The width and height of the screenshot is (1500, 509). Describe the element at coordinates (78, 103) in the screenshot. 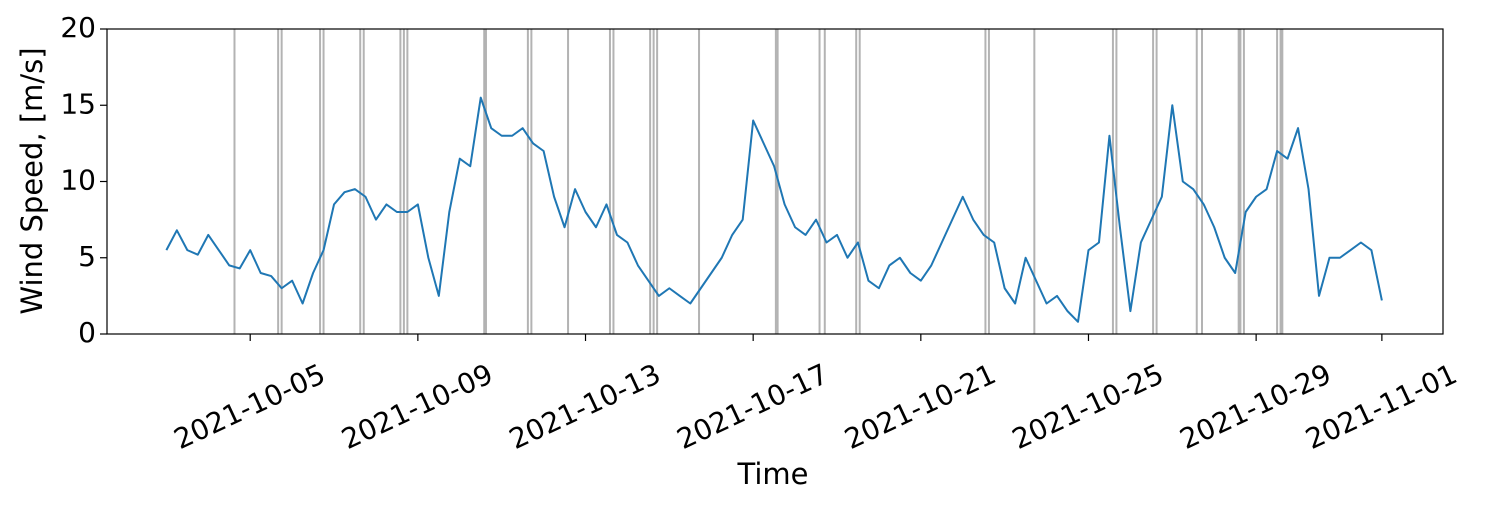

I see `y-tick-label: 15` at that location.